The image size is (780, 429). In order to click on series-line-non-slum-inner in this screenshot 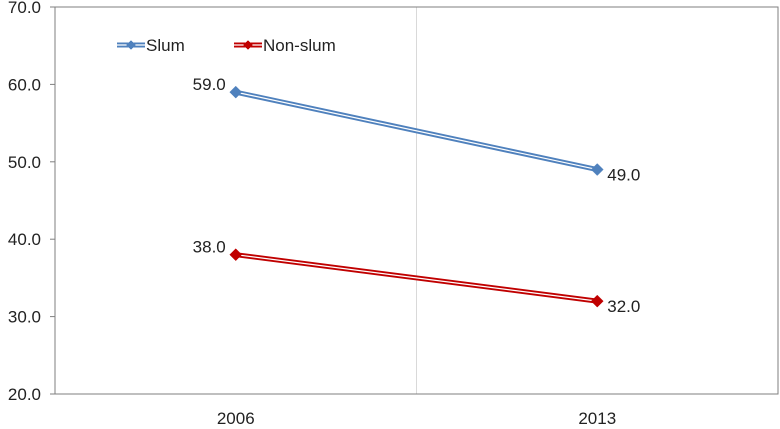, I will do `click(416, 278)`.